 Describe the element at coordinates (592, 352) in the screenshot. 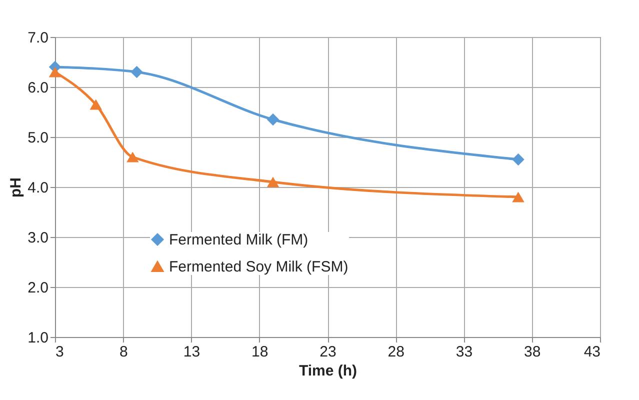

I see `x-tick-label: 43` at that location.